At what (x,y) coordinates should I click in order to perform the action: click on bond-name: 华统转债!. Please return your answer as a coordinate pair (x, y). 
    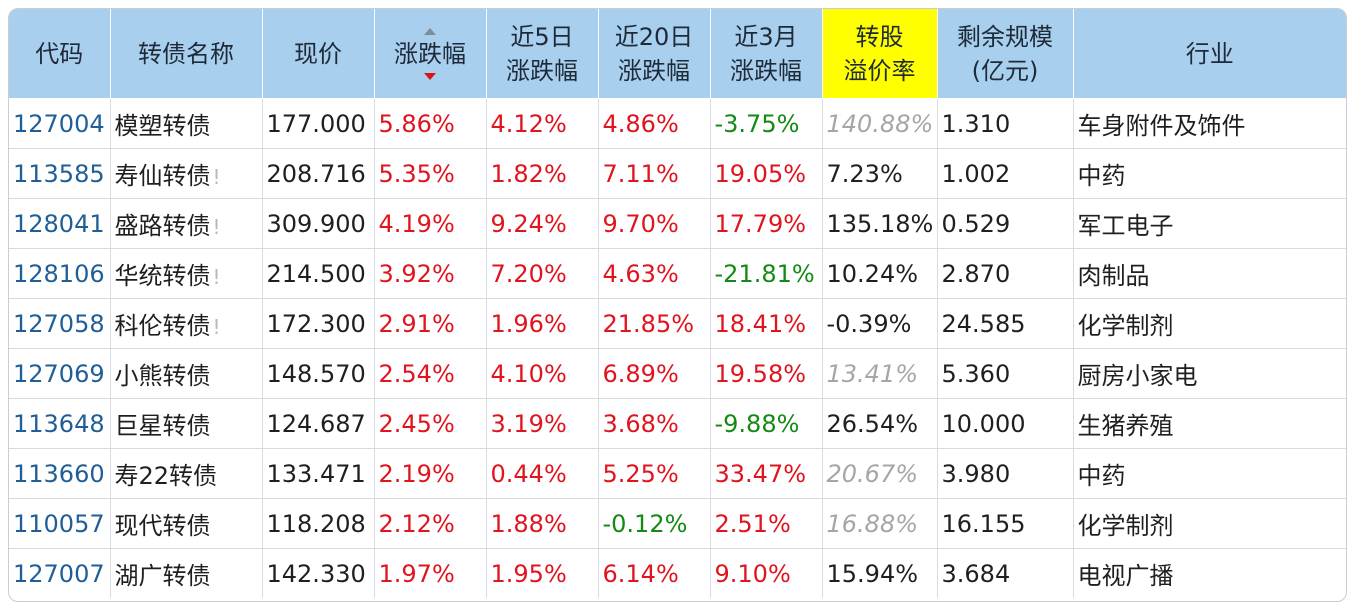
    Looking at the image, I should click on (186, 273).